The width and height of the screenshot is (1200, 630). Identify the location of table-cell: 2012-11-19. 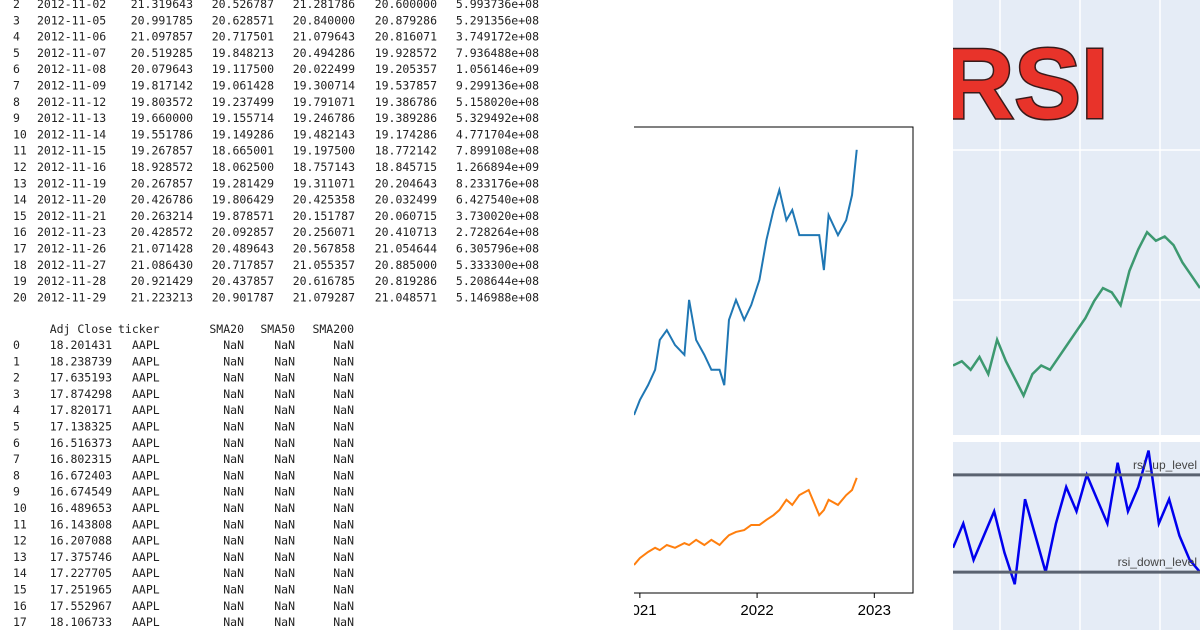
(71, 183).